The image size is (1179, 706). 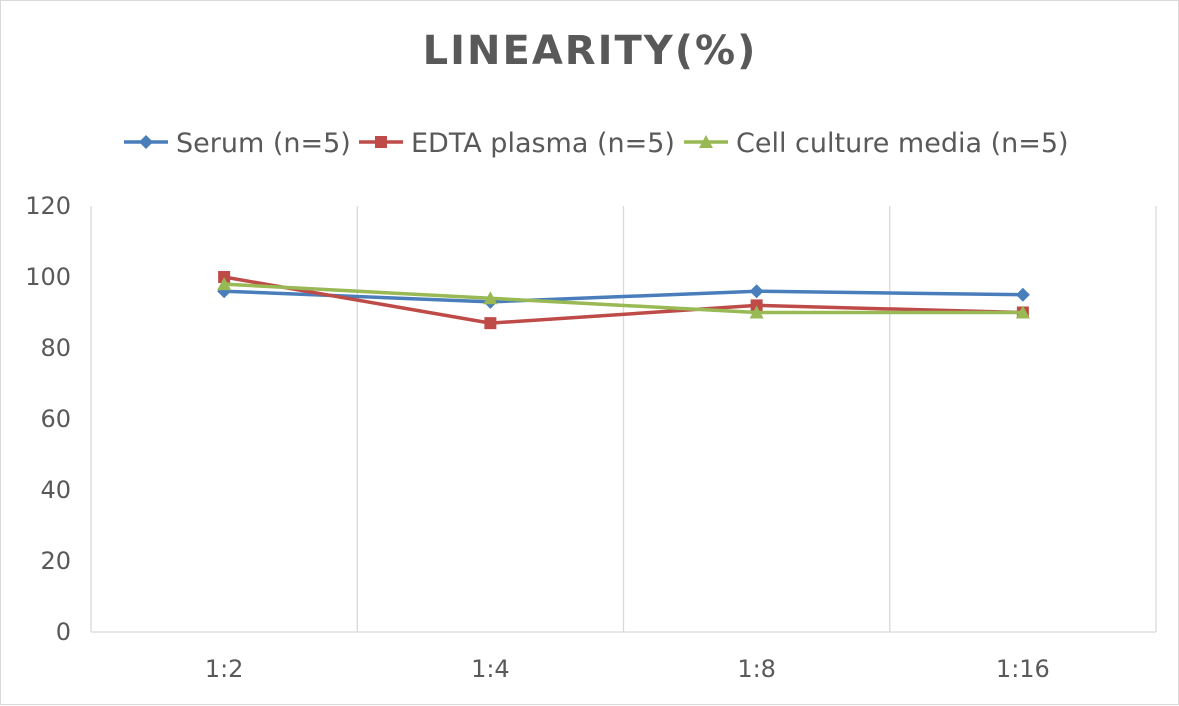 I want to click on legend-item: Cell culture media (n=5), so click(x=876, y=143).